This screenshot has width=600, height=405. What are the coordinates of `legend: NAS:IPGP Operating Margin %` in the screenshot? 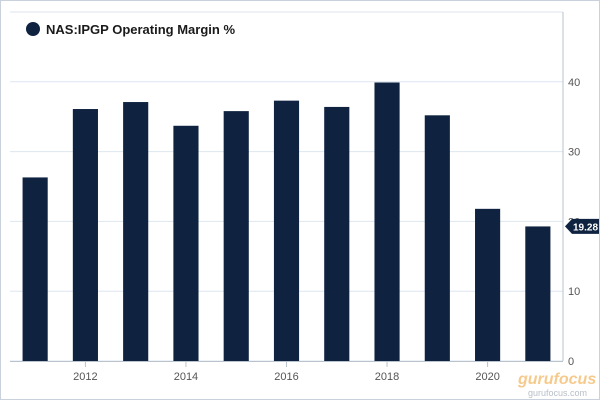 It's located at (130, 29).